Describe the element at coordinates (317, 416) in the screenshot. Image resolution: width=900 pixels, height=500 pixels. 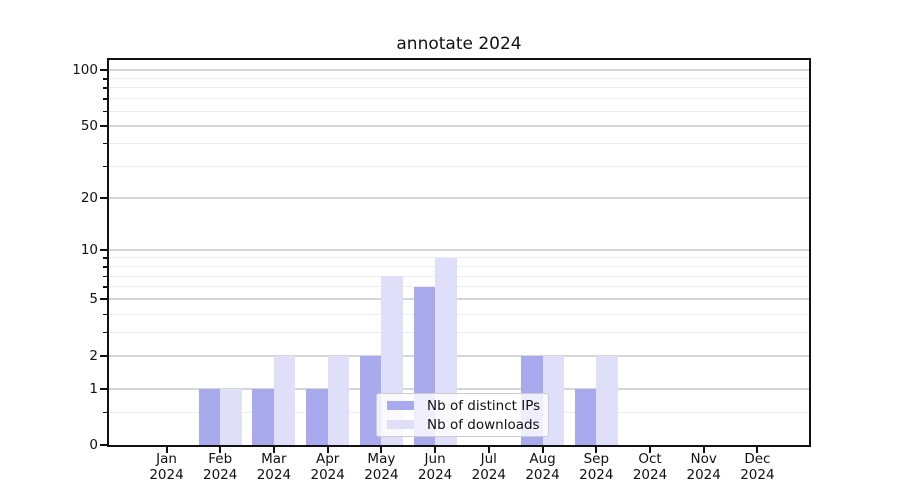
I see `bar-distinct-ips-apr` at that location.